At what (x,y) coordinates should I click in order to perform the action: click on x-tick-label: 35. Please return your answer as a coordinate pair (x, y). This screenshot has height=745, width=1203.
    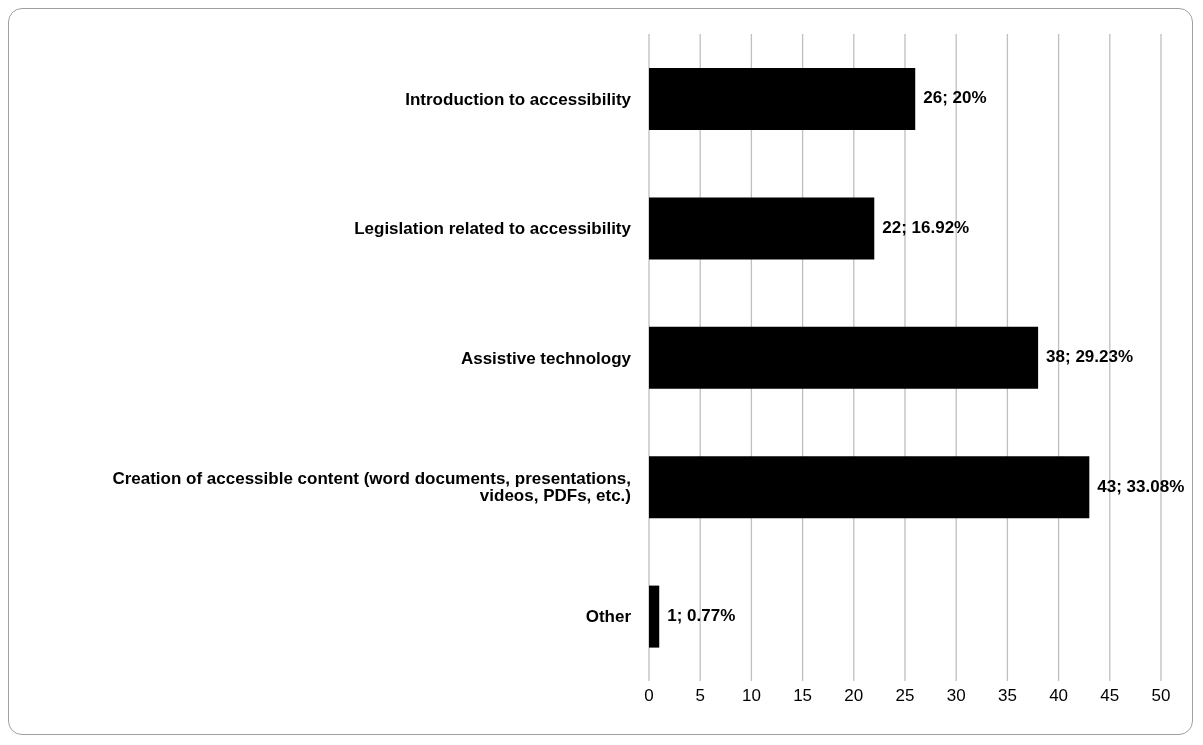
    Looking at the image, I should click on (1007, 696).